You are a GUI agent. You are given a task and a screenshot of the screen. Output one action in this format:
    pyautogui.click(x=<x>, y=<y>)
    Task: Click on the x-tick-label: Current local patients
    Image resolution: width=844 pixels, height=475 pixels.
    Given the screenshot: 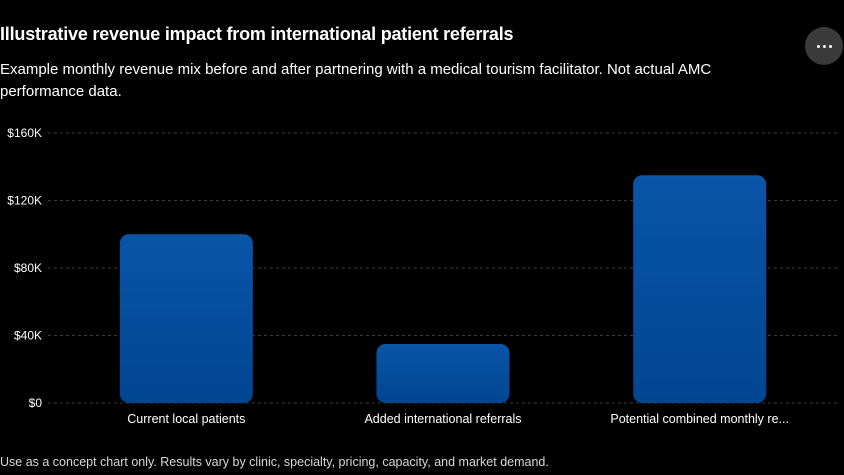 What is the action you would take?
    pyautogui.click(x=186, y=419)
    